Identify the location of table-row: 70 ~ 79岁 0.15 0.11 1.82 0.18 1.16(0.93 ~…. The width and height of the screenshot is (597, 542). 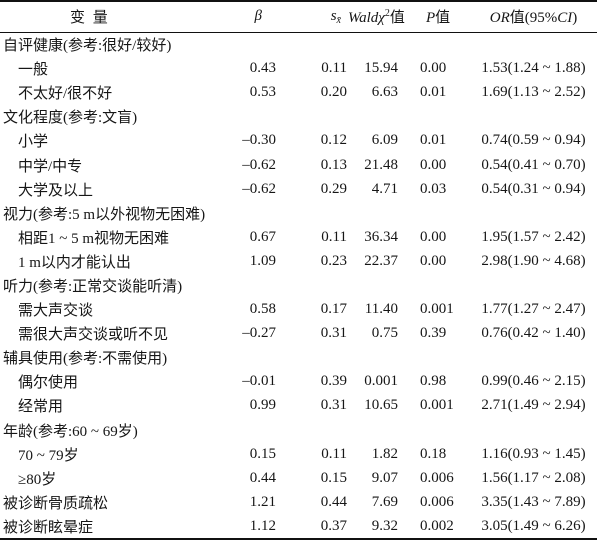
(298, 454).